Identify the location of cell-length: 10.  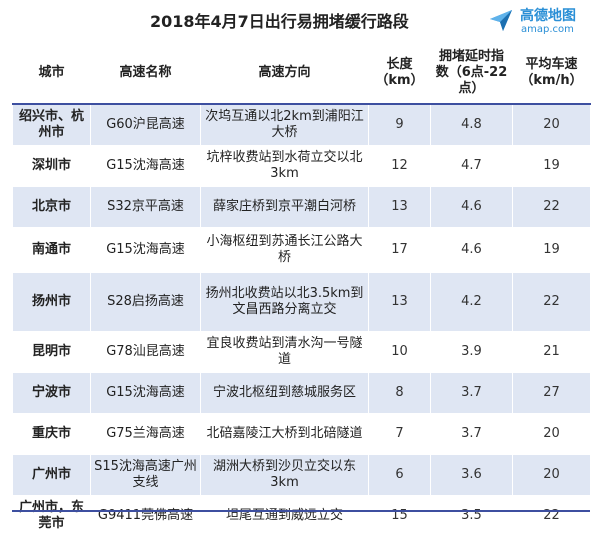
(399, 351).